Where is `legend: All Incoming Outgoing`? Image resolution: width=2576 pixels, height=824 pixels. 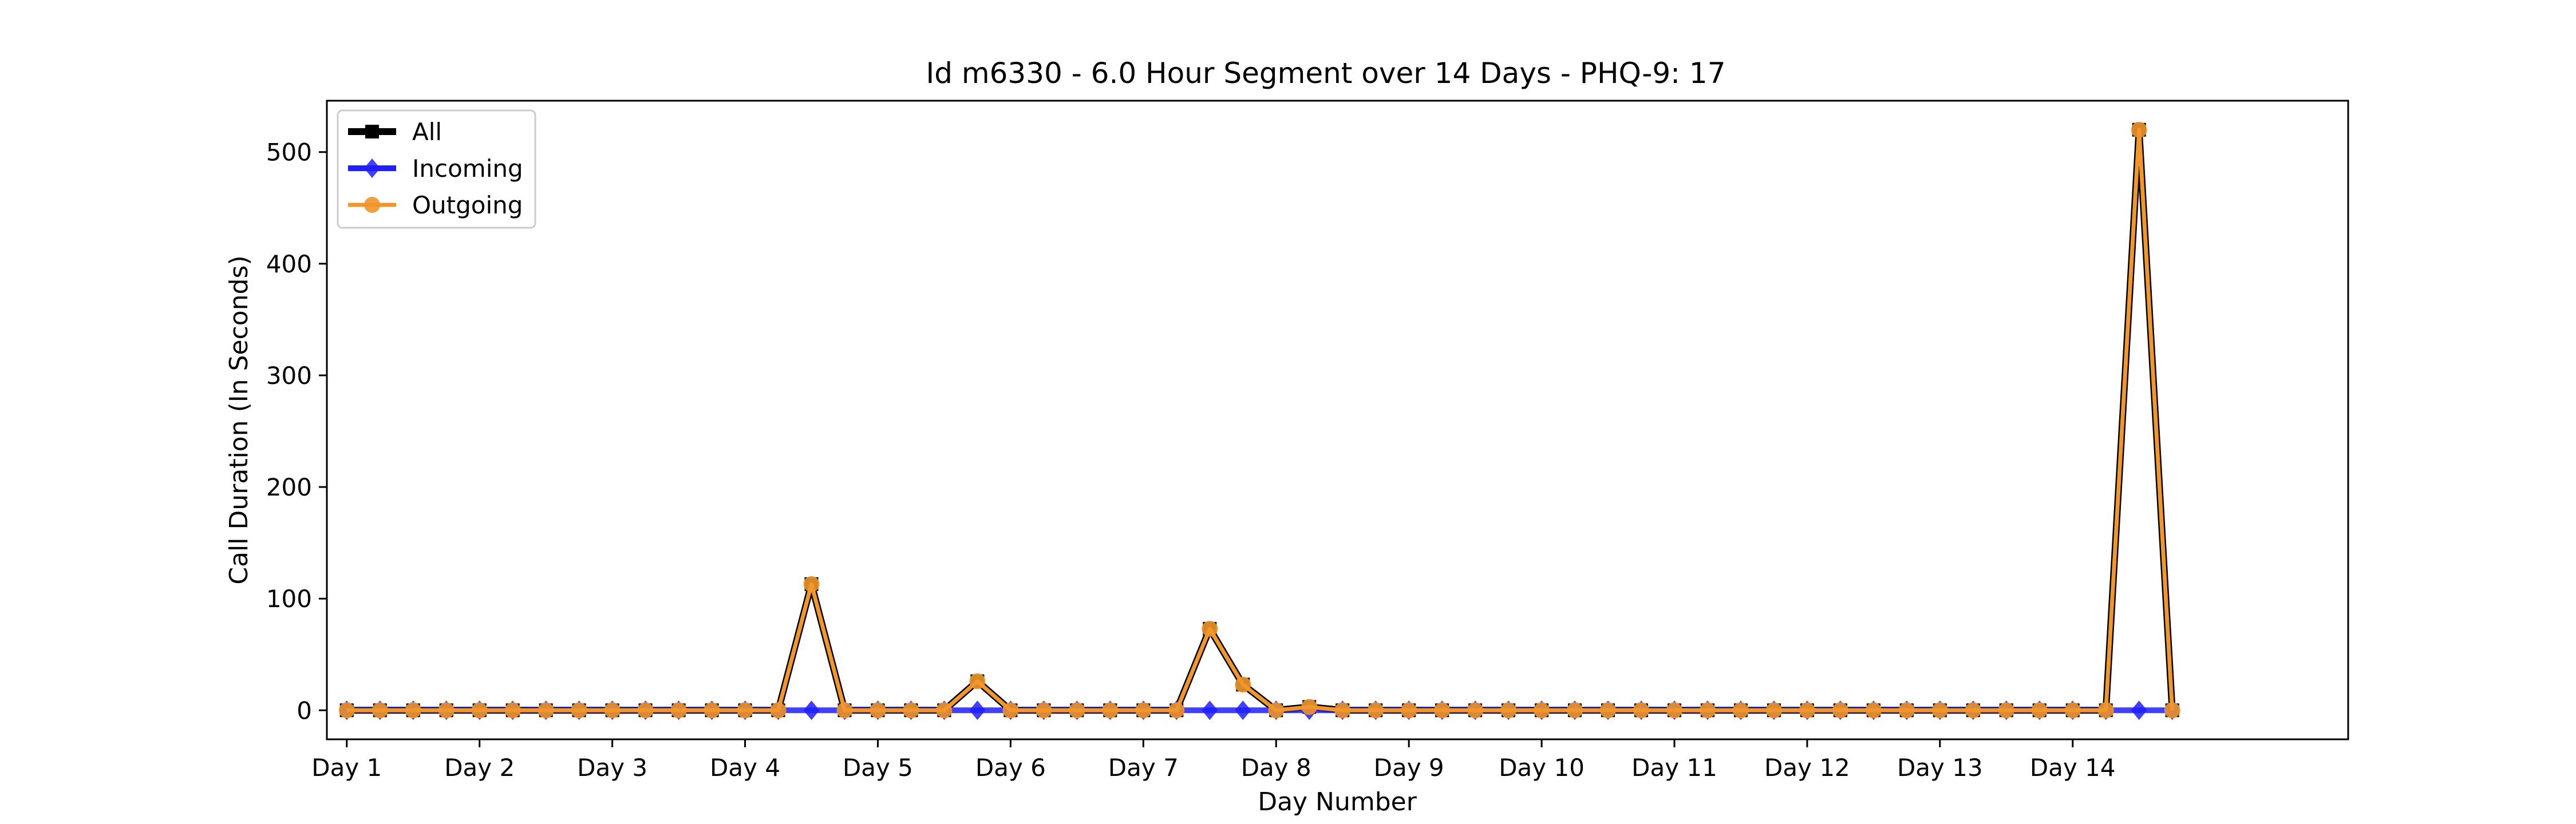 legend: All Incoming Outgoing is located at coordinates (436, 169).